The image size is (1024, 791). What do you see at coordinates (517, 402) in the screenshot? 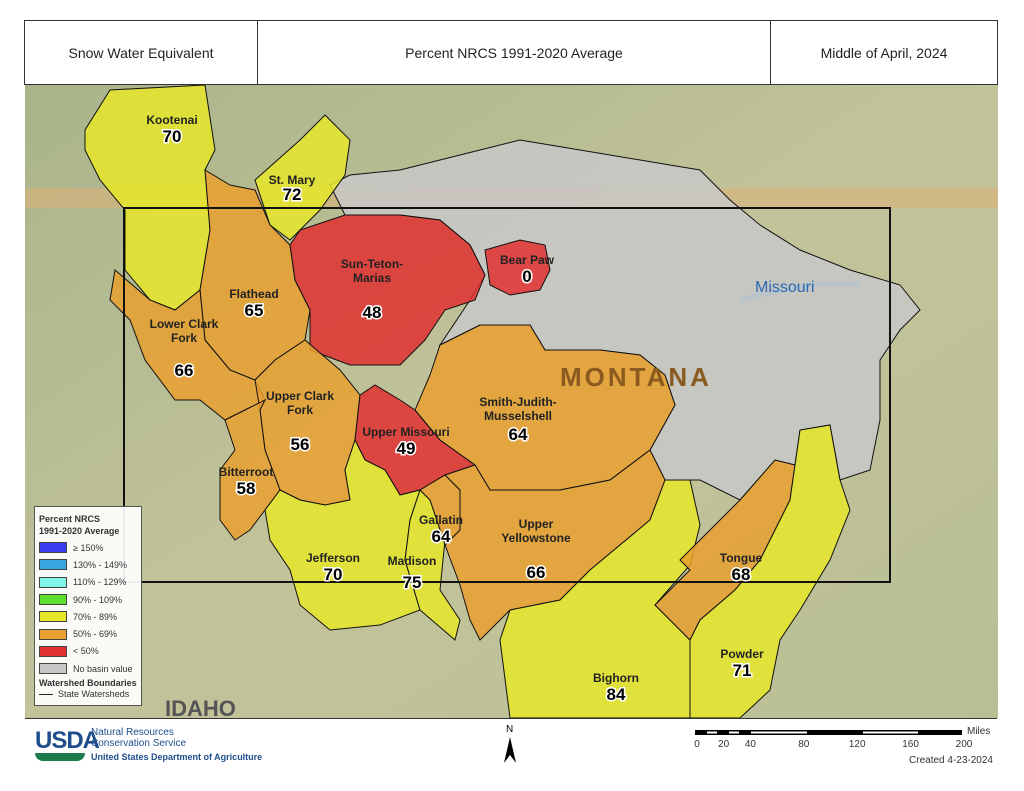
I see `basin-name-label: Smith-Judith-` at bounding box center [517, 402].